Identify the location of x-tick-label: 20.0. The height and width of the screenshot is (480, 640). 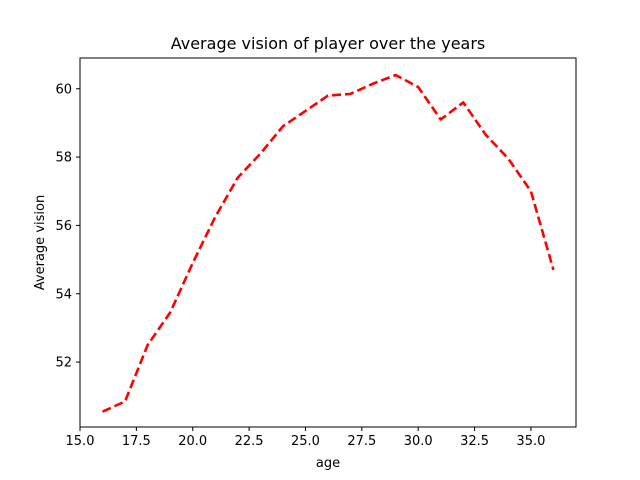
(192, 441).